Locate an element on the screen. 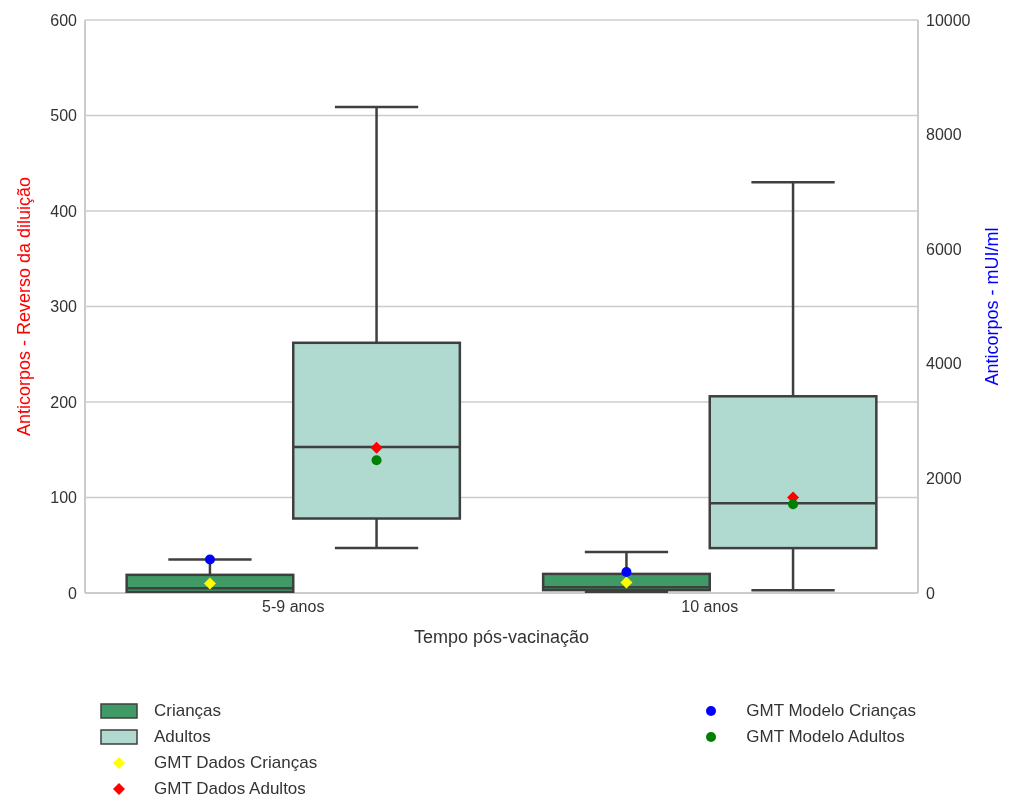  y2-tick-label: 4000 is located at coordinates (944, 364).